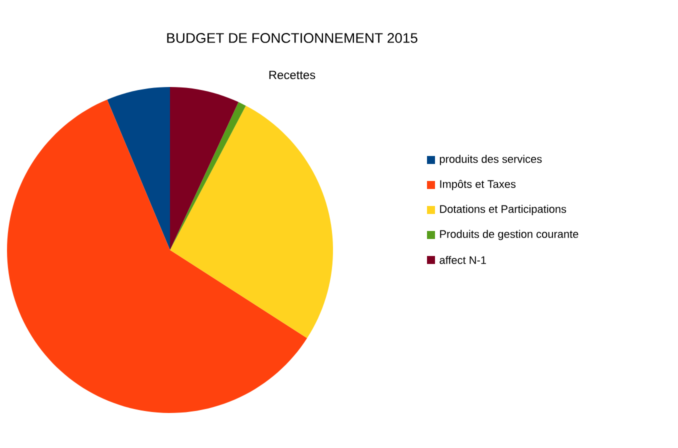 This screenshot has width=678, height=448. I want to click on legend-label: produits des services, so click(491, 160).